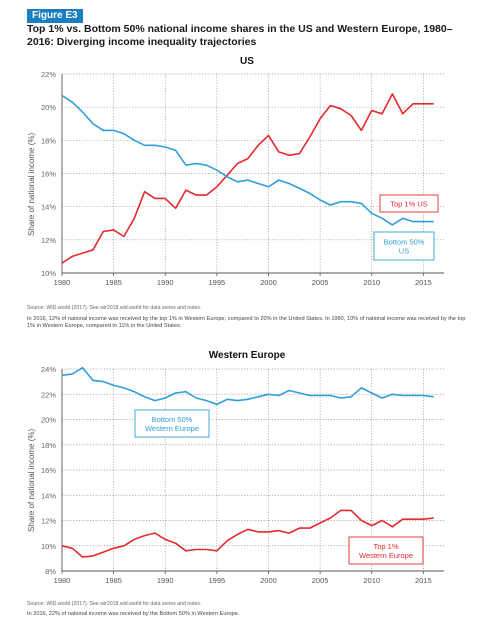 The image size is (490, 636). I want to click on us-x-tick-label: 2005, so click(320, 282).